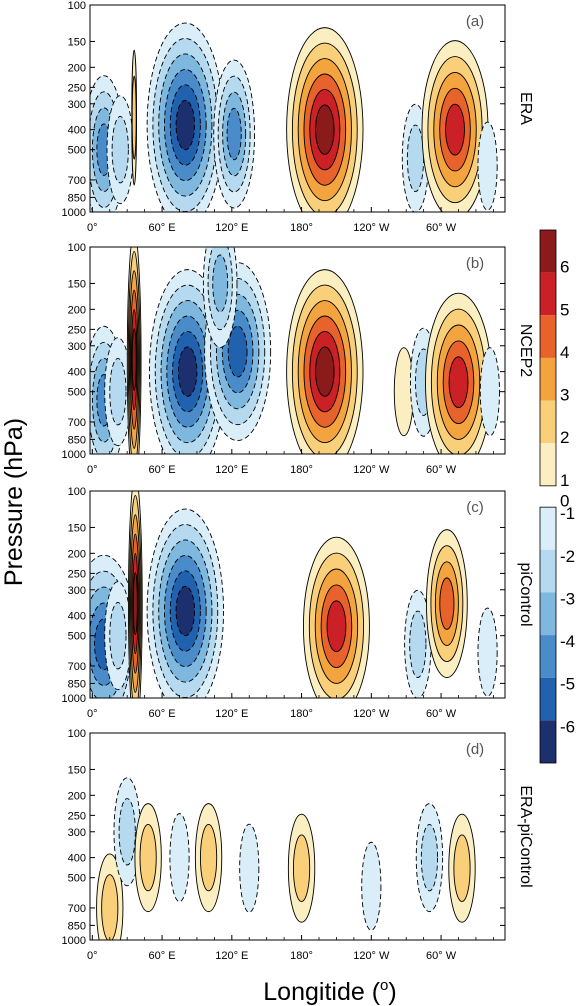 This screenshot has height=1006, width=579. What do you see at coordinates (92, 228) in the screenshot?
I see `x-tick-label: 0°` at bounding box center [92, 228].